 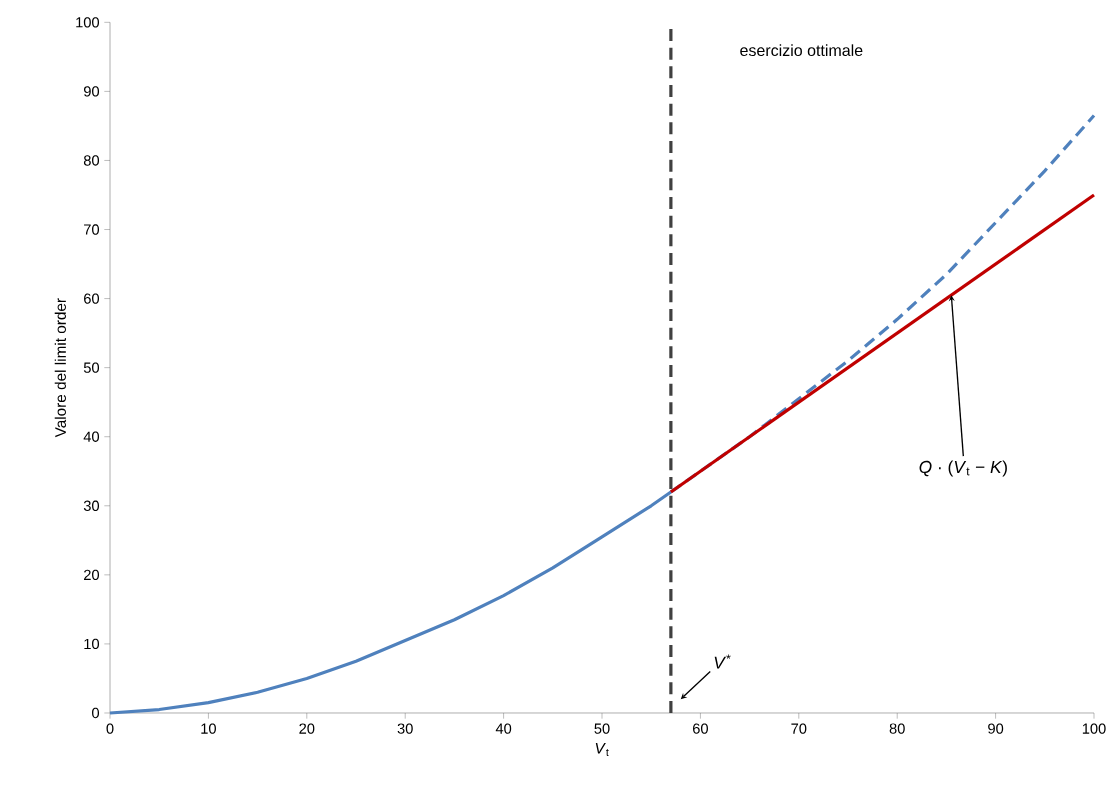 I want to click on y-tick-label: 80, so click(x=91, y=160).